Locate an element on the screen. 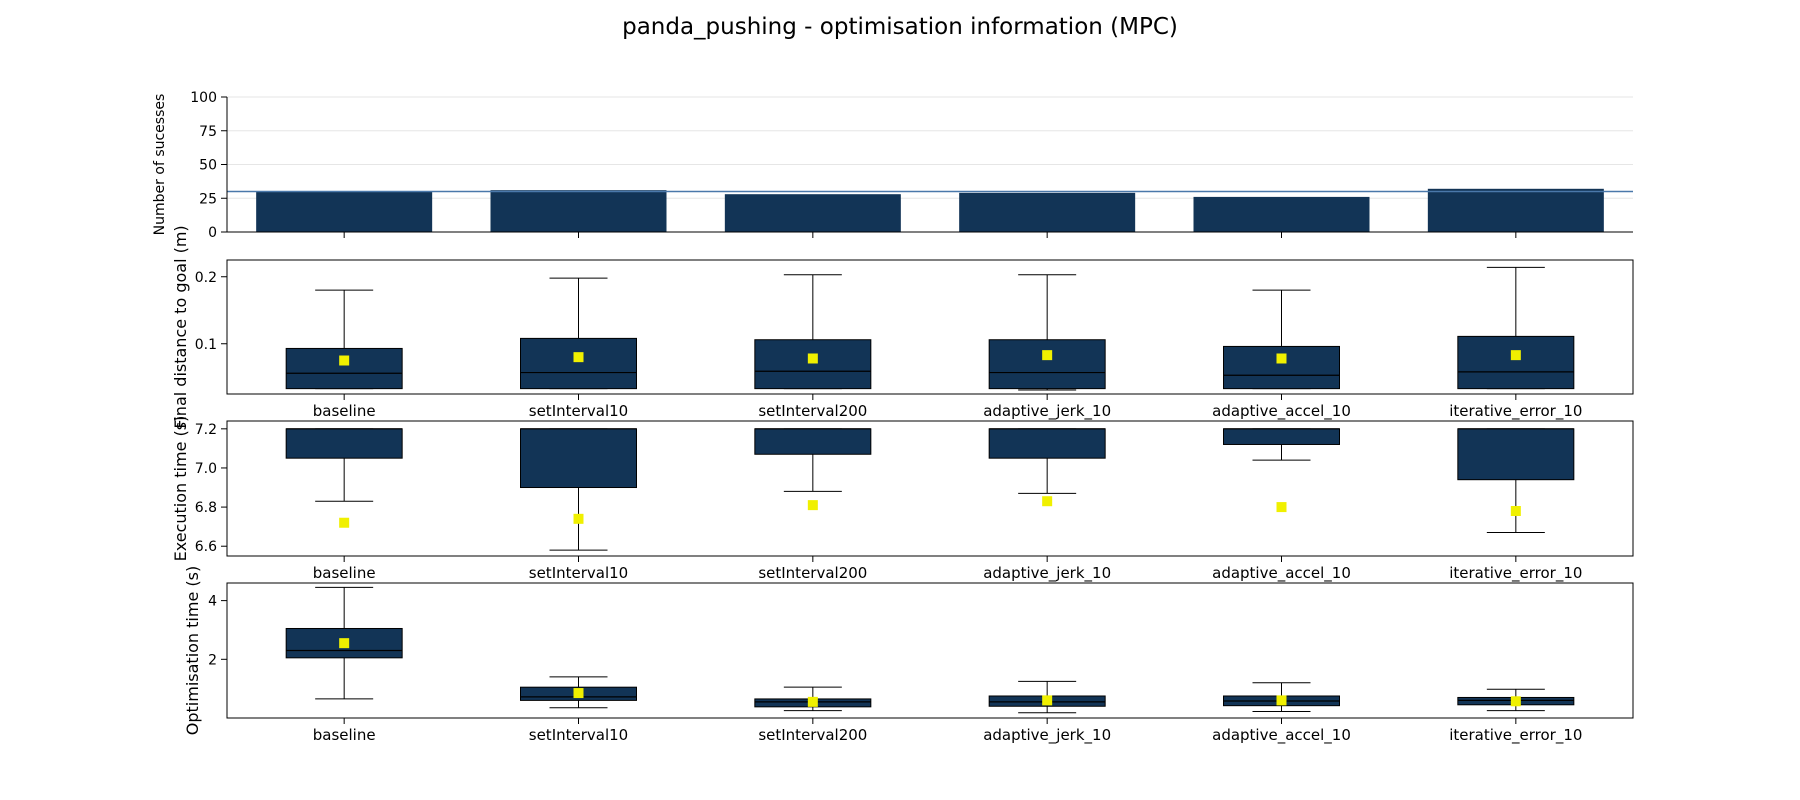 Image resolution: width=1800 pixels, height=800 pixels. y-tick-label: 0.2 is located at coordinates (206, 278).